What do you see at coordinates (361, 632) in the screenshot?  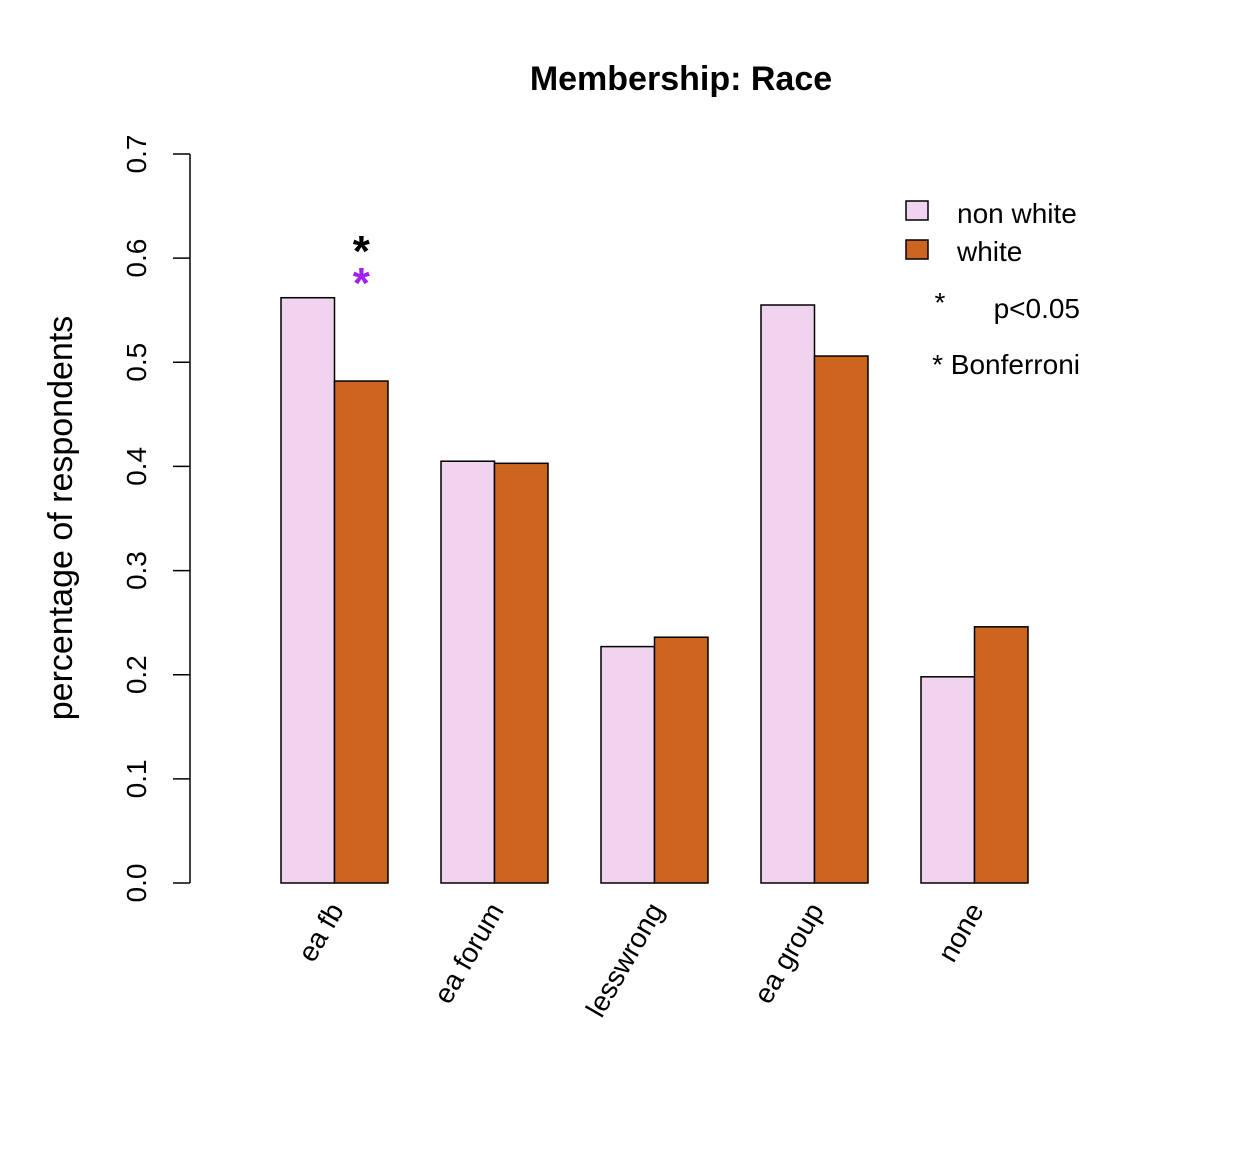 I see `bar-ea-fb-white` at bounding box center [361, 632].